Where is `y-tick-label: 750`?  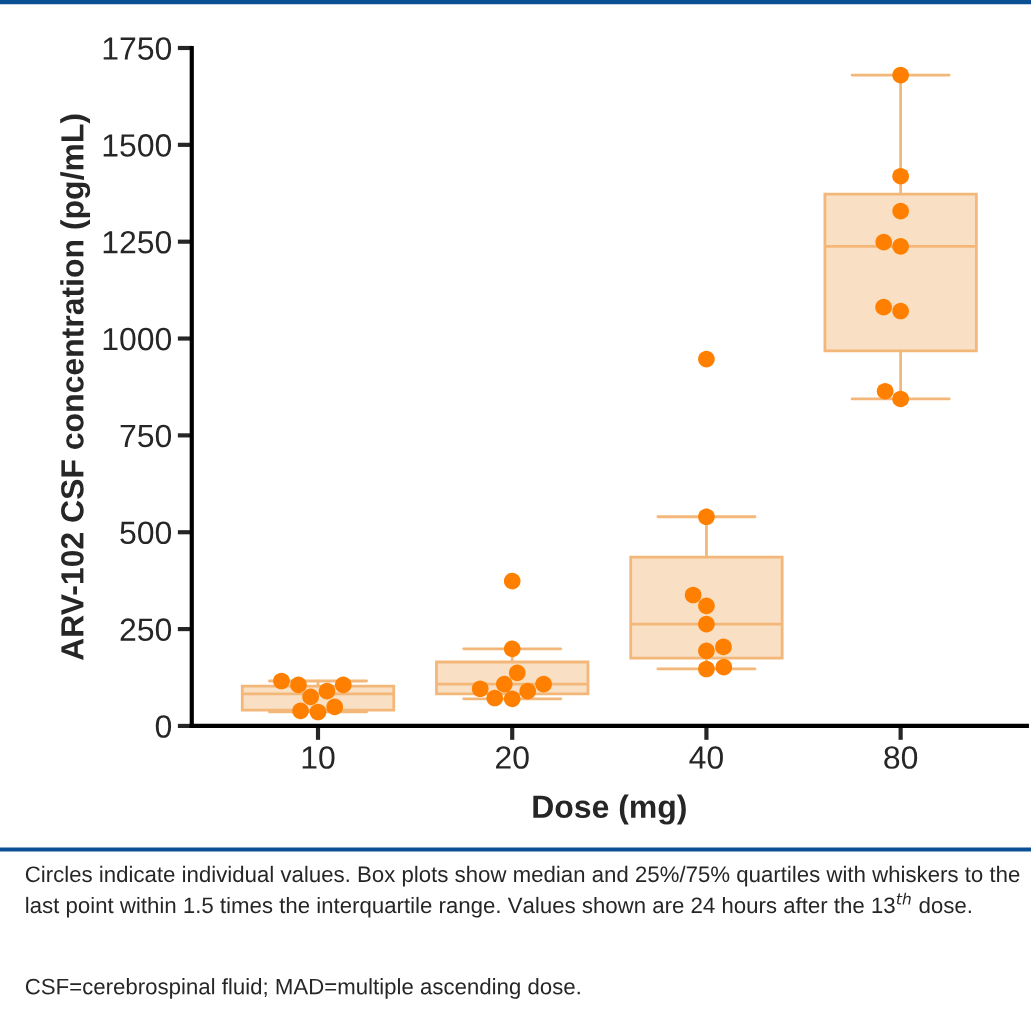
y-tick-label: 750 is located at coordinates (146, 436).